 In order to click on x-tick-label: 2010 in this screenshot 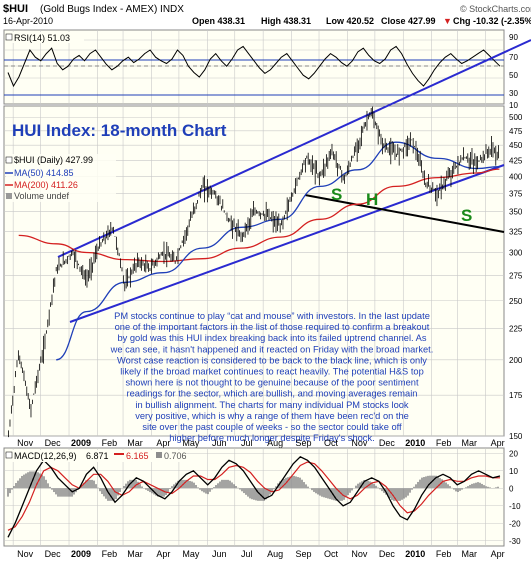, I will do `click(415, 554)`.